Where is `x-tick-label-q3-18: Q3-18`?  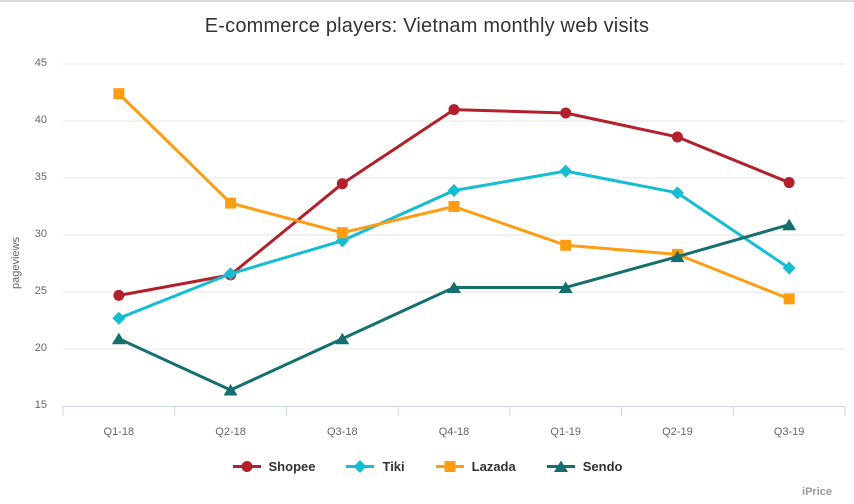
x-tick-label-q3-18: Q3-18 is located at coordinates (342, 432).